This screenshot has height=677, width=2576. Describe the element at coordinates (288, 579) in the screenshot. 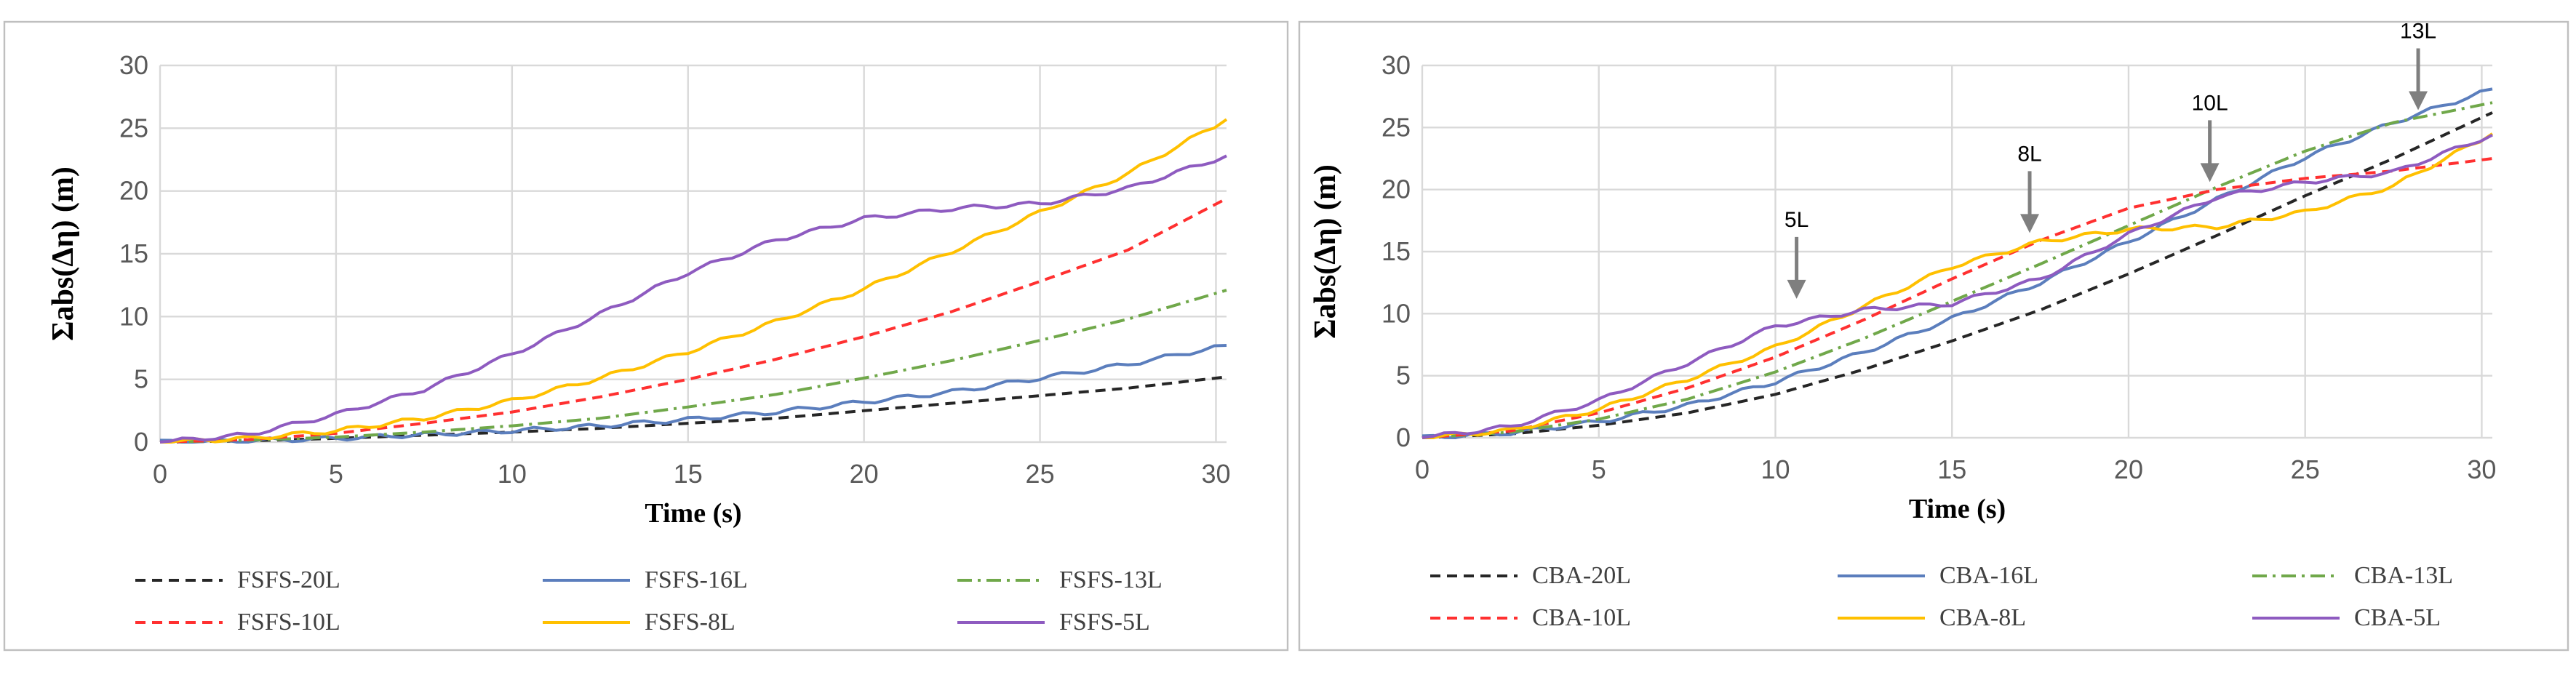

I see `legend-label: FSFS-20L` at that location.